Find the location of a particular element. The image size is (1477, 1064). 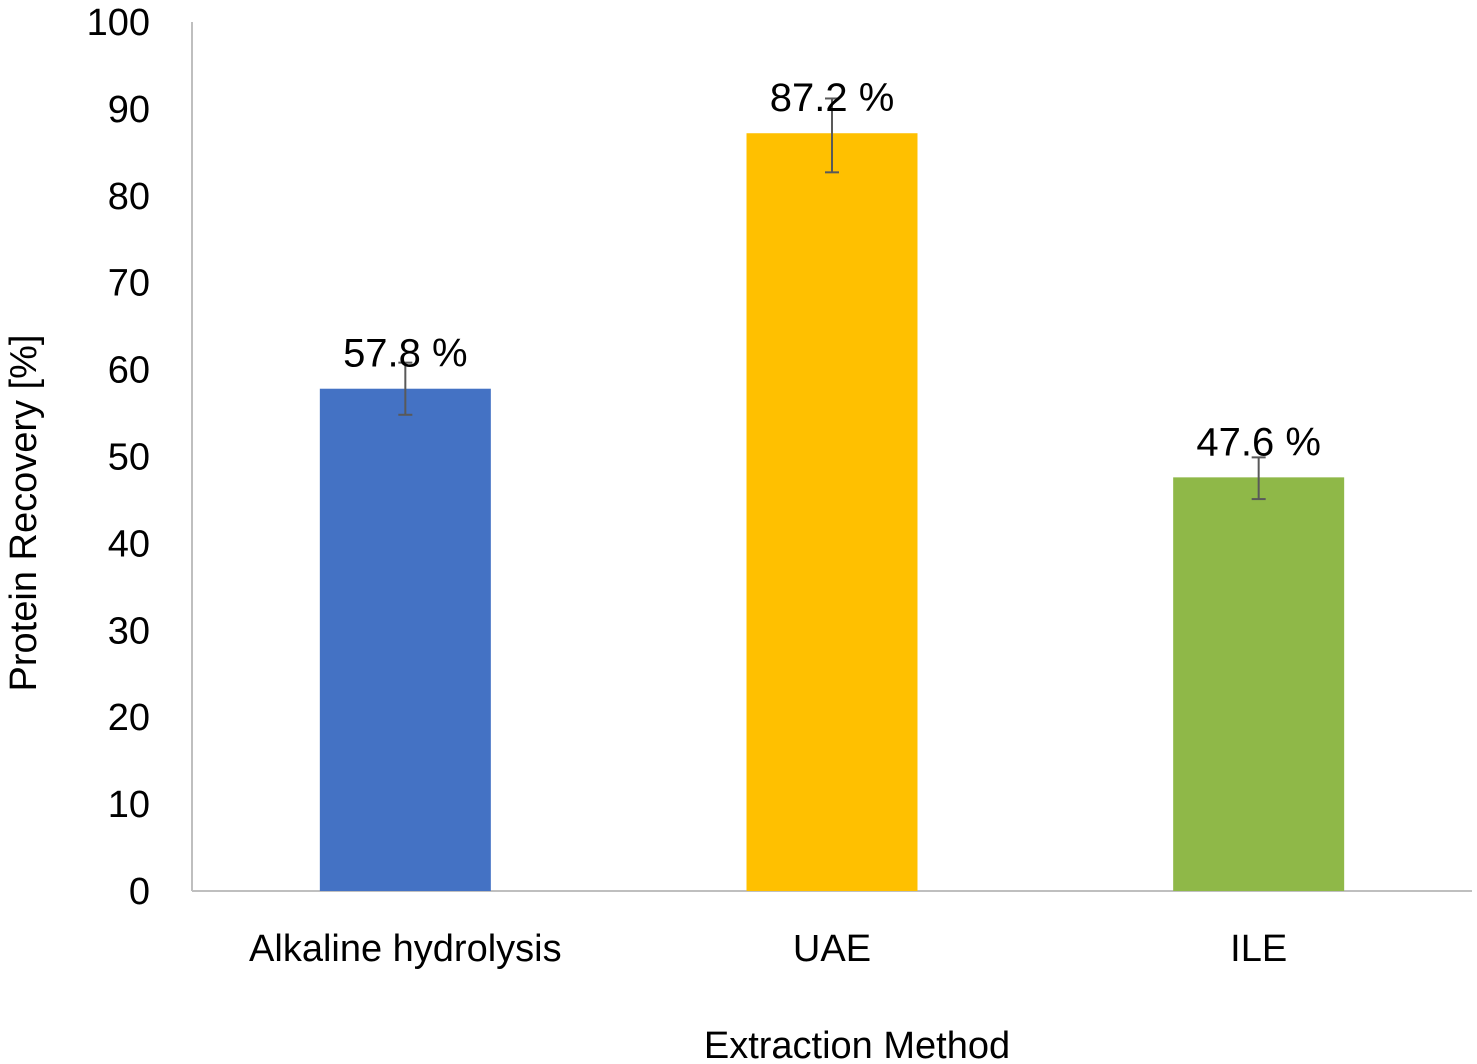

y-tick-label: 100 is located at coordinates (118, 23).